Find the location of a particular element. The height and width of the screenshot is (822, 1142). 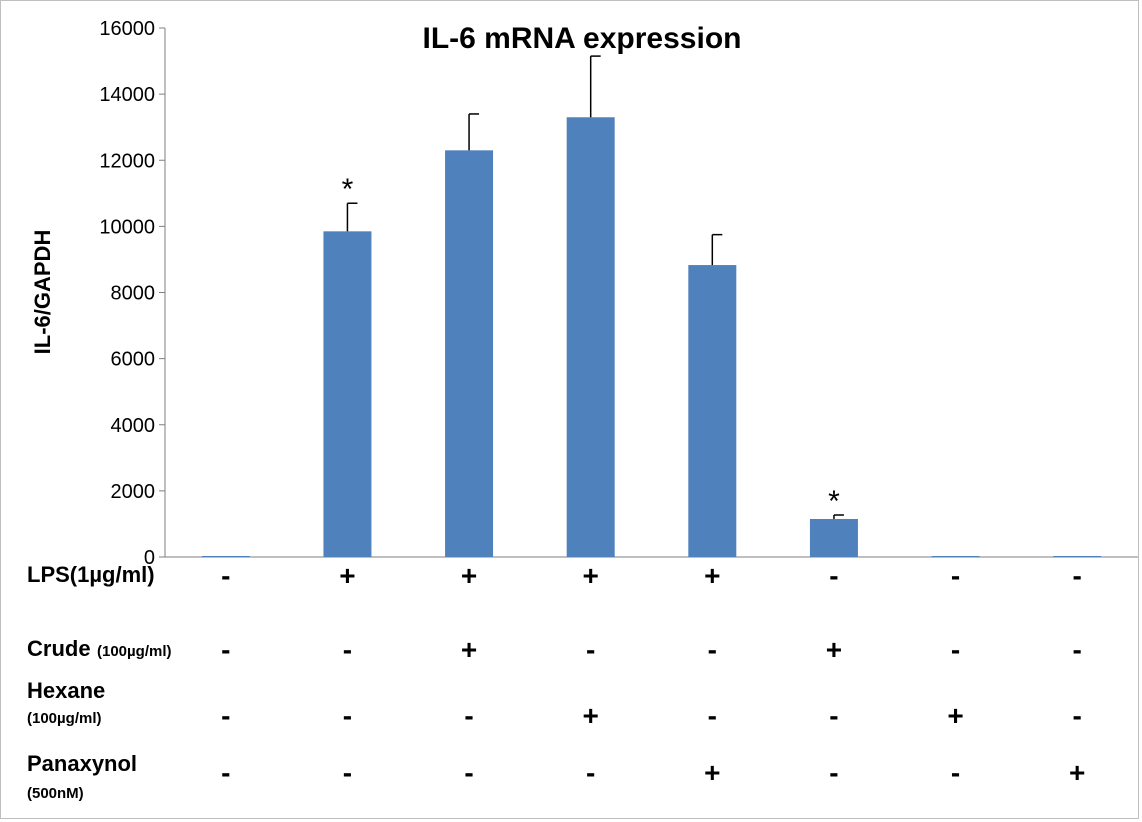

treatment-label-crude: Crude is located at coordinates (59, 648).